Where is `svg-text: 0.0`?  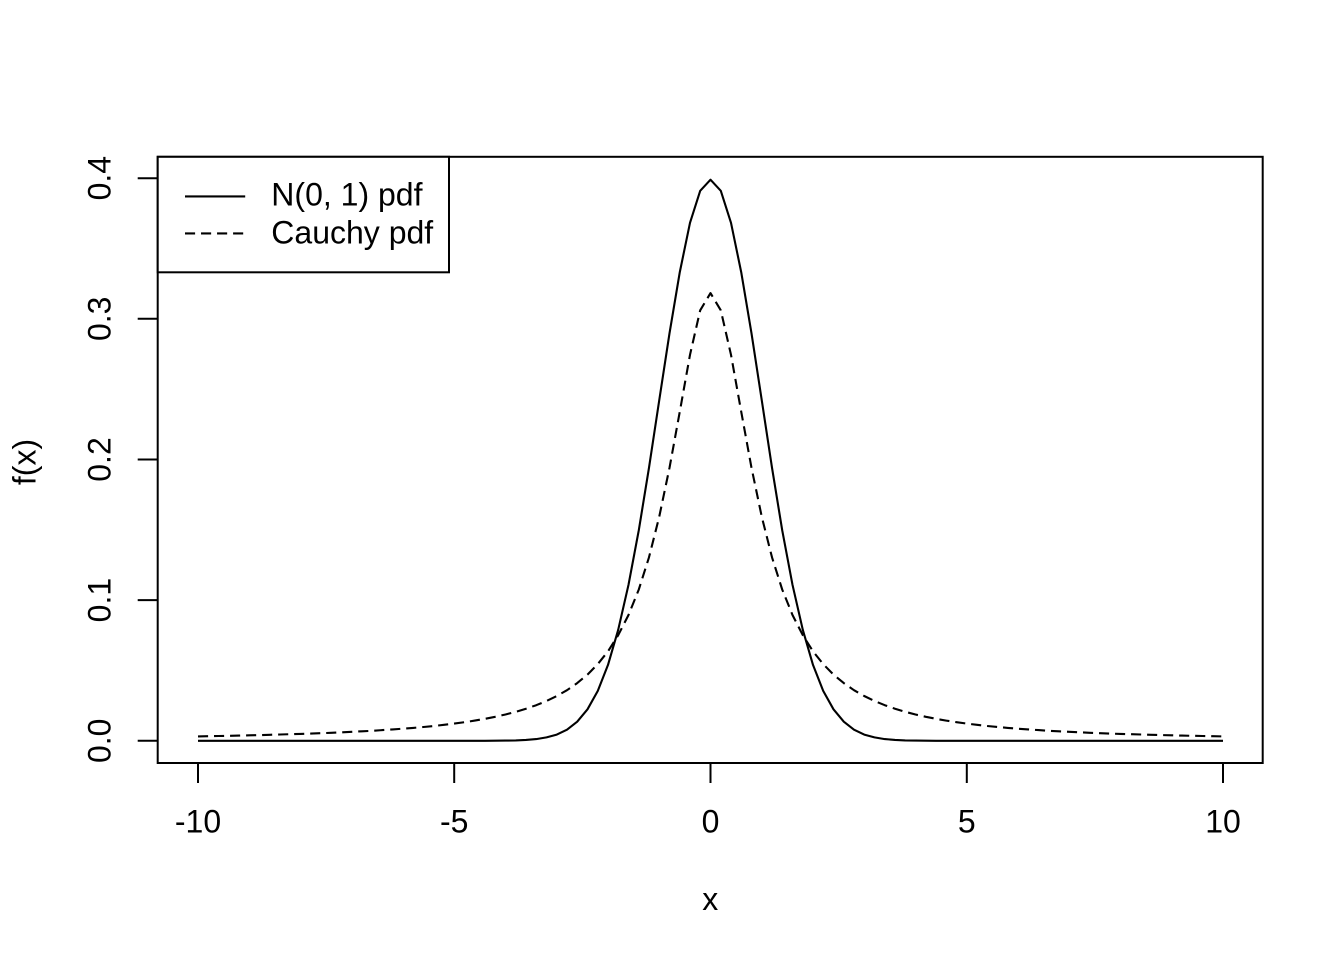 svg-text: 0.0 is located at coordinates (100, 741).